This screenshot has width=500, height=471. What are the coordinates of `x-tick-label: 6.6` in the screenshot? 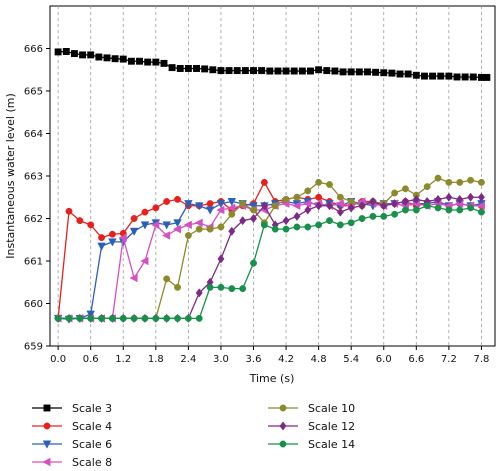 It's located at (416, 359).